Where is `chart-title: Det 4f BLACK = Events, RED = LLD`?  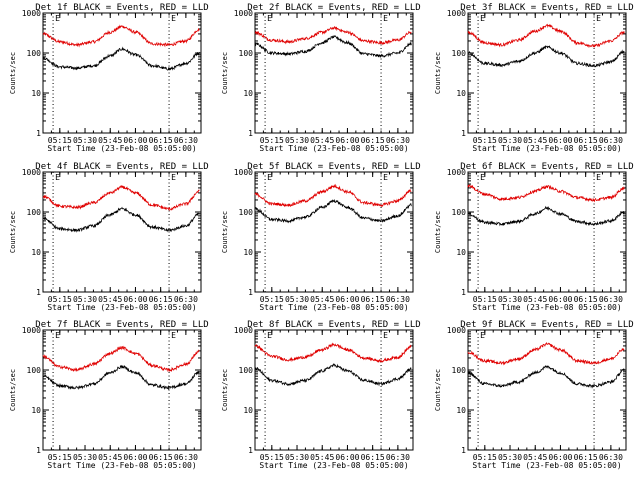
chart-title: Det 4f BLACK = Events, RED = LLD is located at coordinates (121, 167).